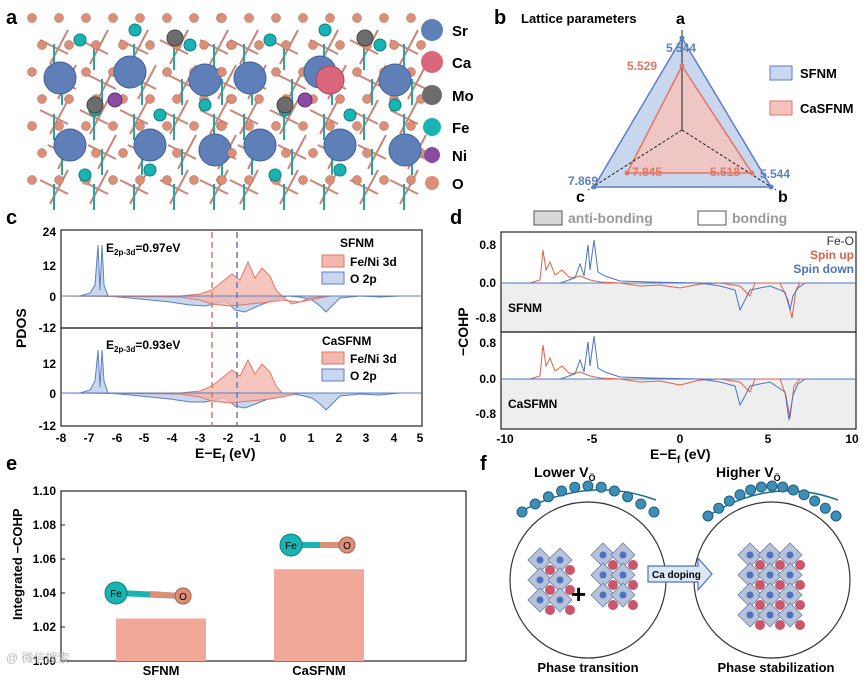 Image resolution: width=866 pixels, height=681 pixels. I want to click on phase-structure-right, so click(697, 586).